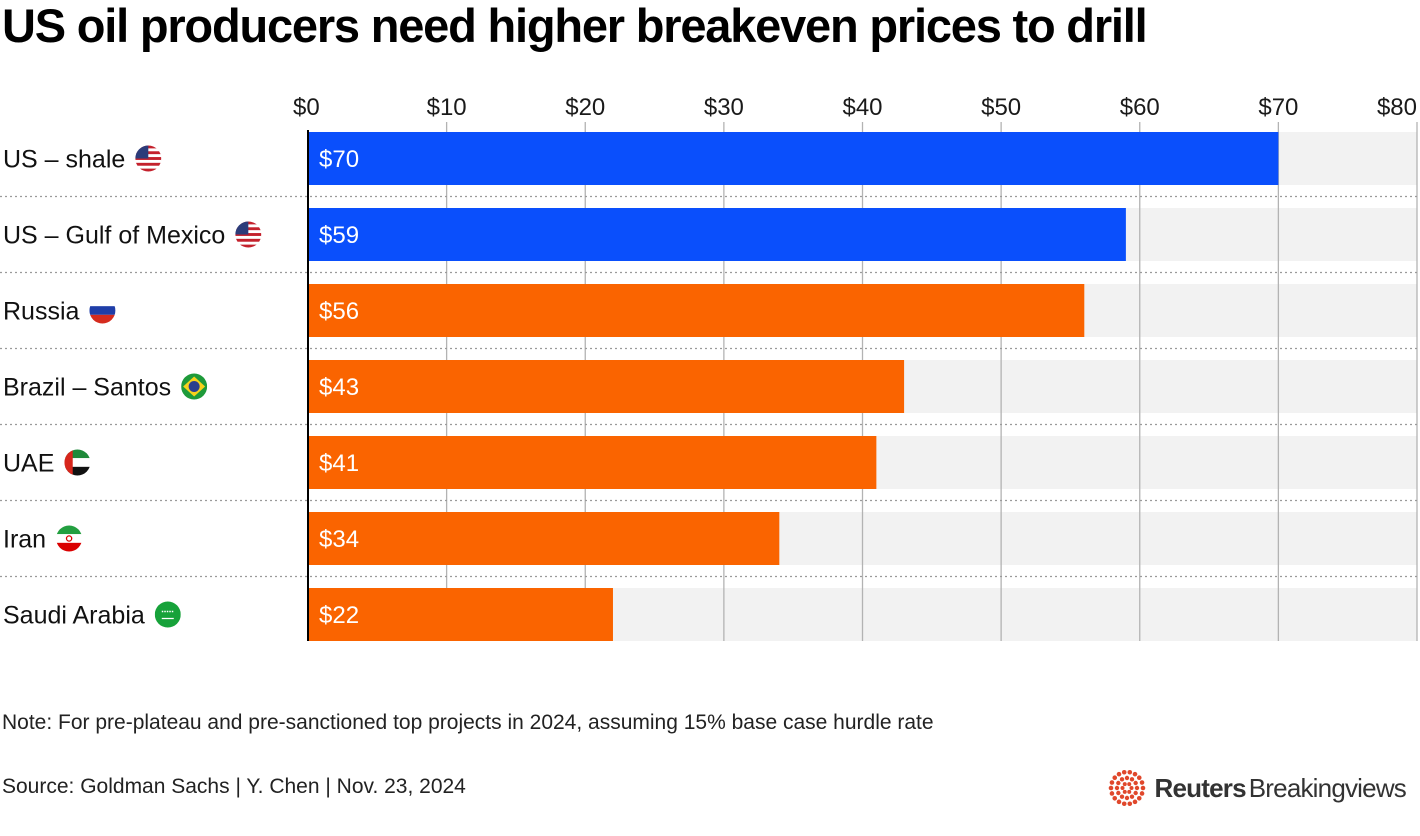 The image size is (1420, 836). Describe the element at coordinates (339, 463) in the screenshot. I see `bar-value-label: $41` at that location.